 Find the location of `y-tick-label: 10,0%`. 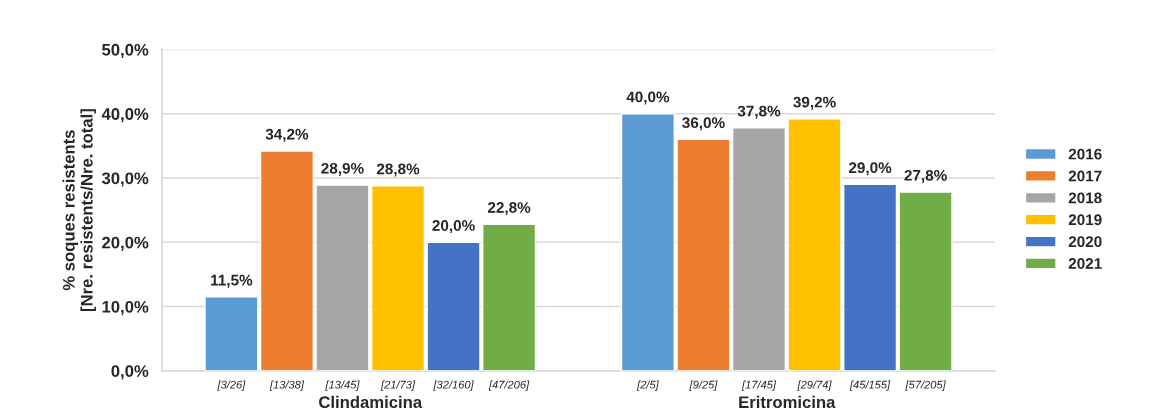

y-tick-label: 10,0% is located at coordinates (125, 308).